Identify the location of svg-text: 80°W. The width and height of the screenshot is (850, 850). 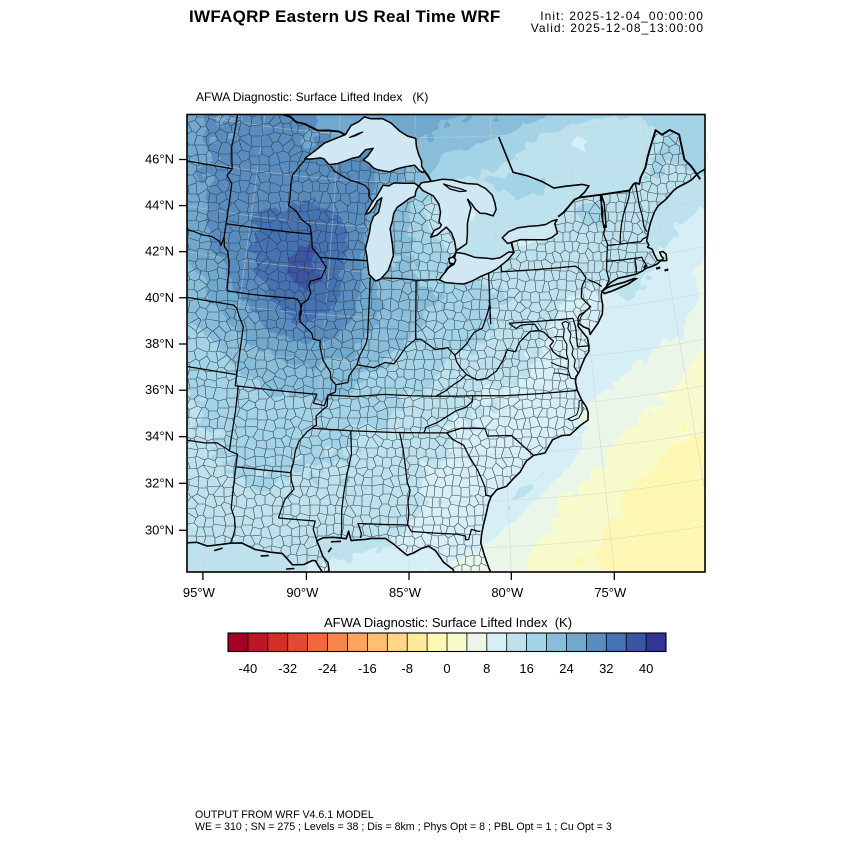
(507, 592).